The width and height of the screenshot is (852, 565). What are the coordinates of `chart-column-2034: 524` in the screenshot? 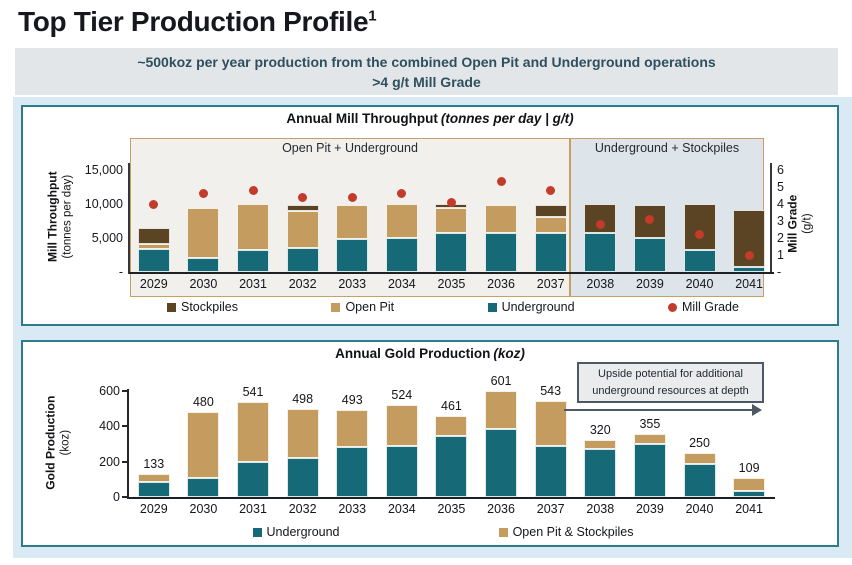 It's located at (402, 442).